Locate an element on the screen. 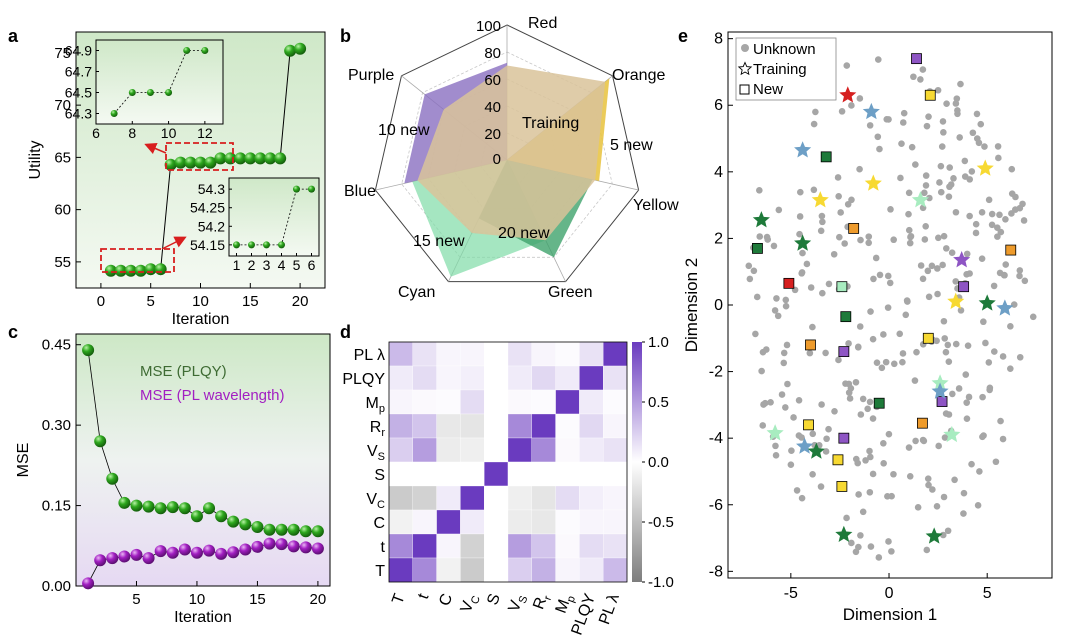 The height and width of the screenshot is (641, 1080). highlight-box-lower is located at coordinates (137, 260).